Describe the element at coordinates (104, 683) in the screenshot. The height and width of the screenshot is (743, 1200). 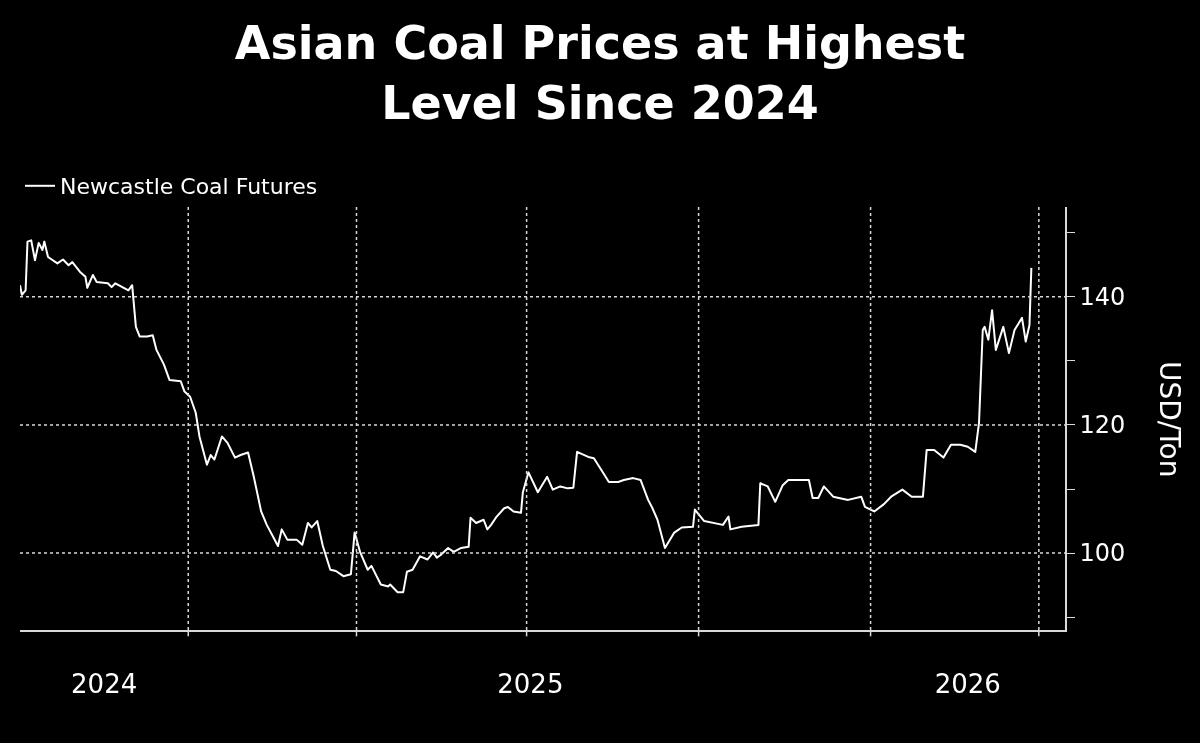
I see `x-tick-label: 2024` at that location.